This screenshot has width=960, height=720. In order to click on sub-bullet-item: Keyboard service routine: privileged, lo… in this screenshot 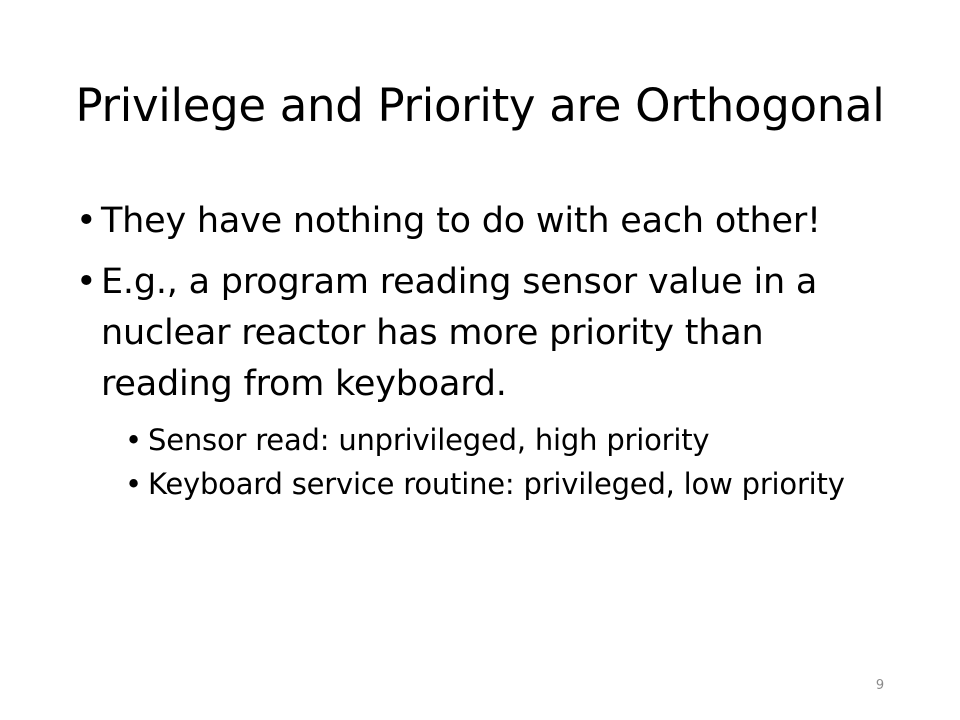, I will do `click(510, 484)`.